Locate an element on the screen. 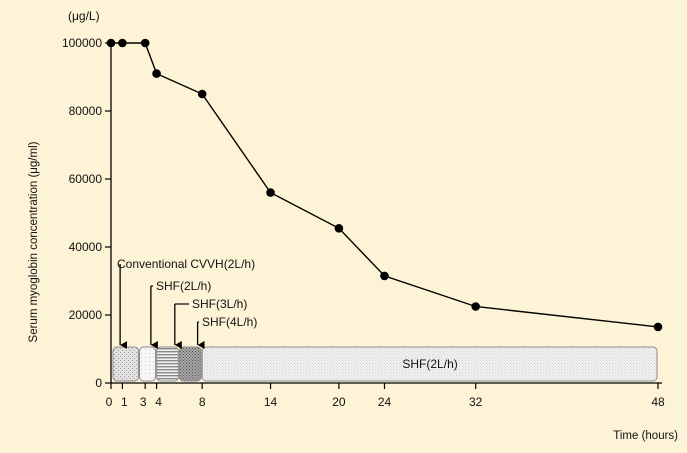 Image resolution: width=687 pixels, height=453 pixels. x-tick-label: 1 is located at coordinates (124, 402).